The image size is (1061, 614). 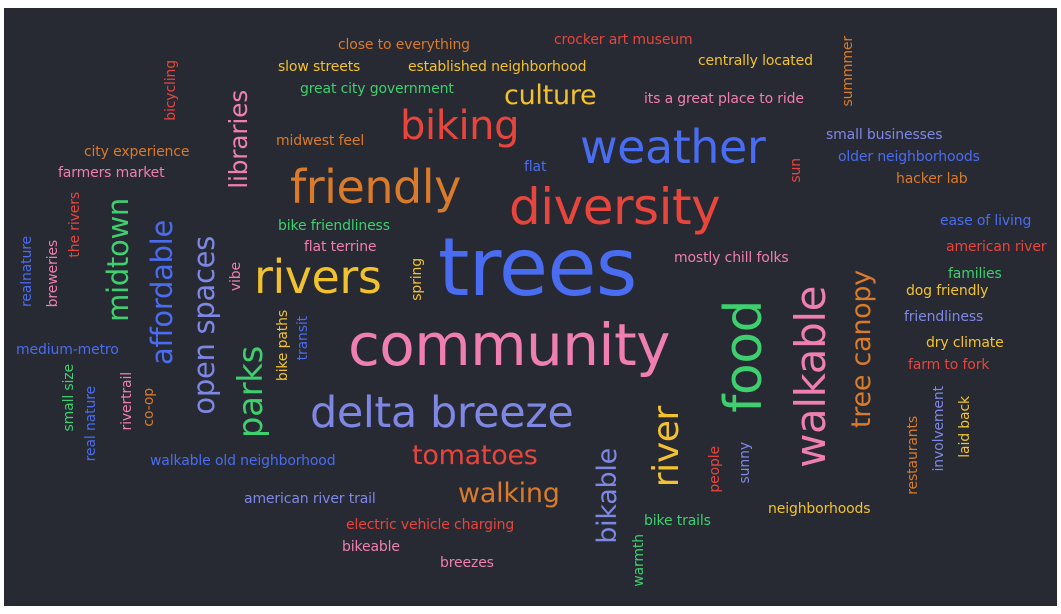 What do you see at coordinates (996, 247) in the screenshot?
I see `word-american-river: american river` at bounding box center [996, 247].